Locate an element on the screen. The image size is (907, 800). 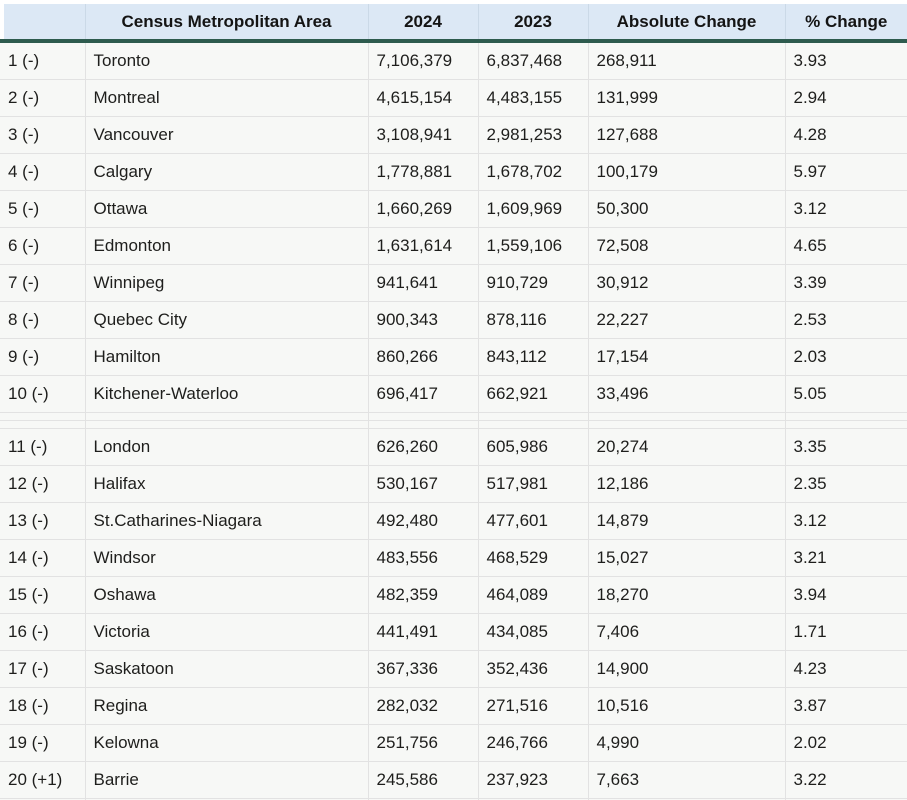
pct-change-cell: 3.12 is located at coordinates (846, 209).